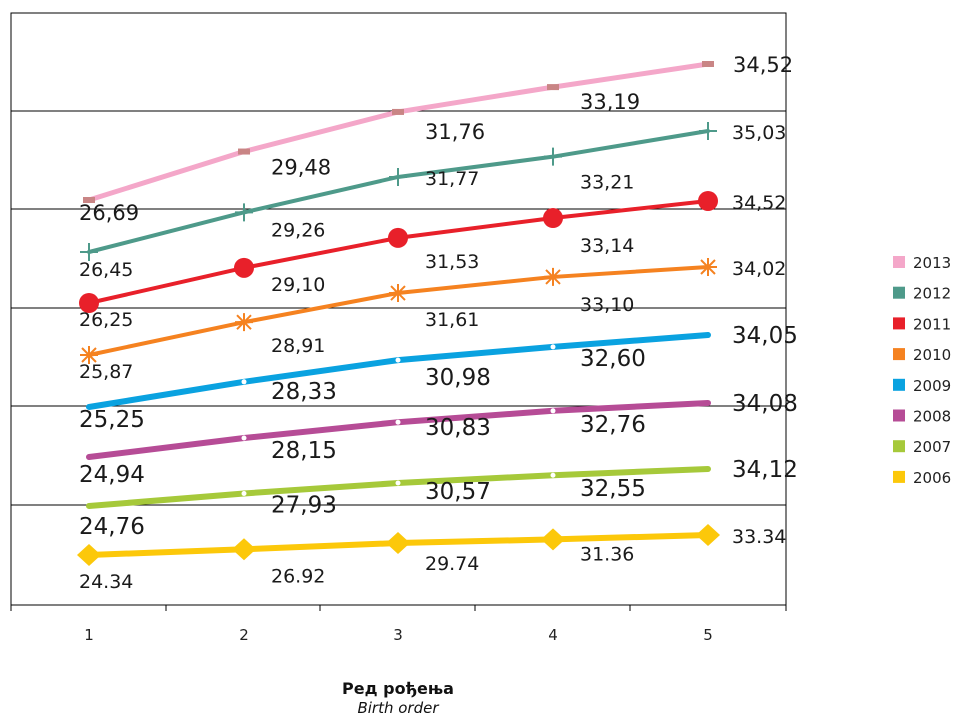 This screenshot has height=717, width=966. I want to click on data-label: 35,03, so click(759, 133).